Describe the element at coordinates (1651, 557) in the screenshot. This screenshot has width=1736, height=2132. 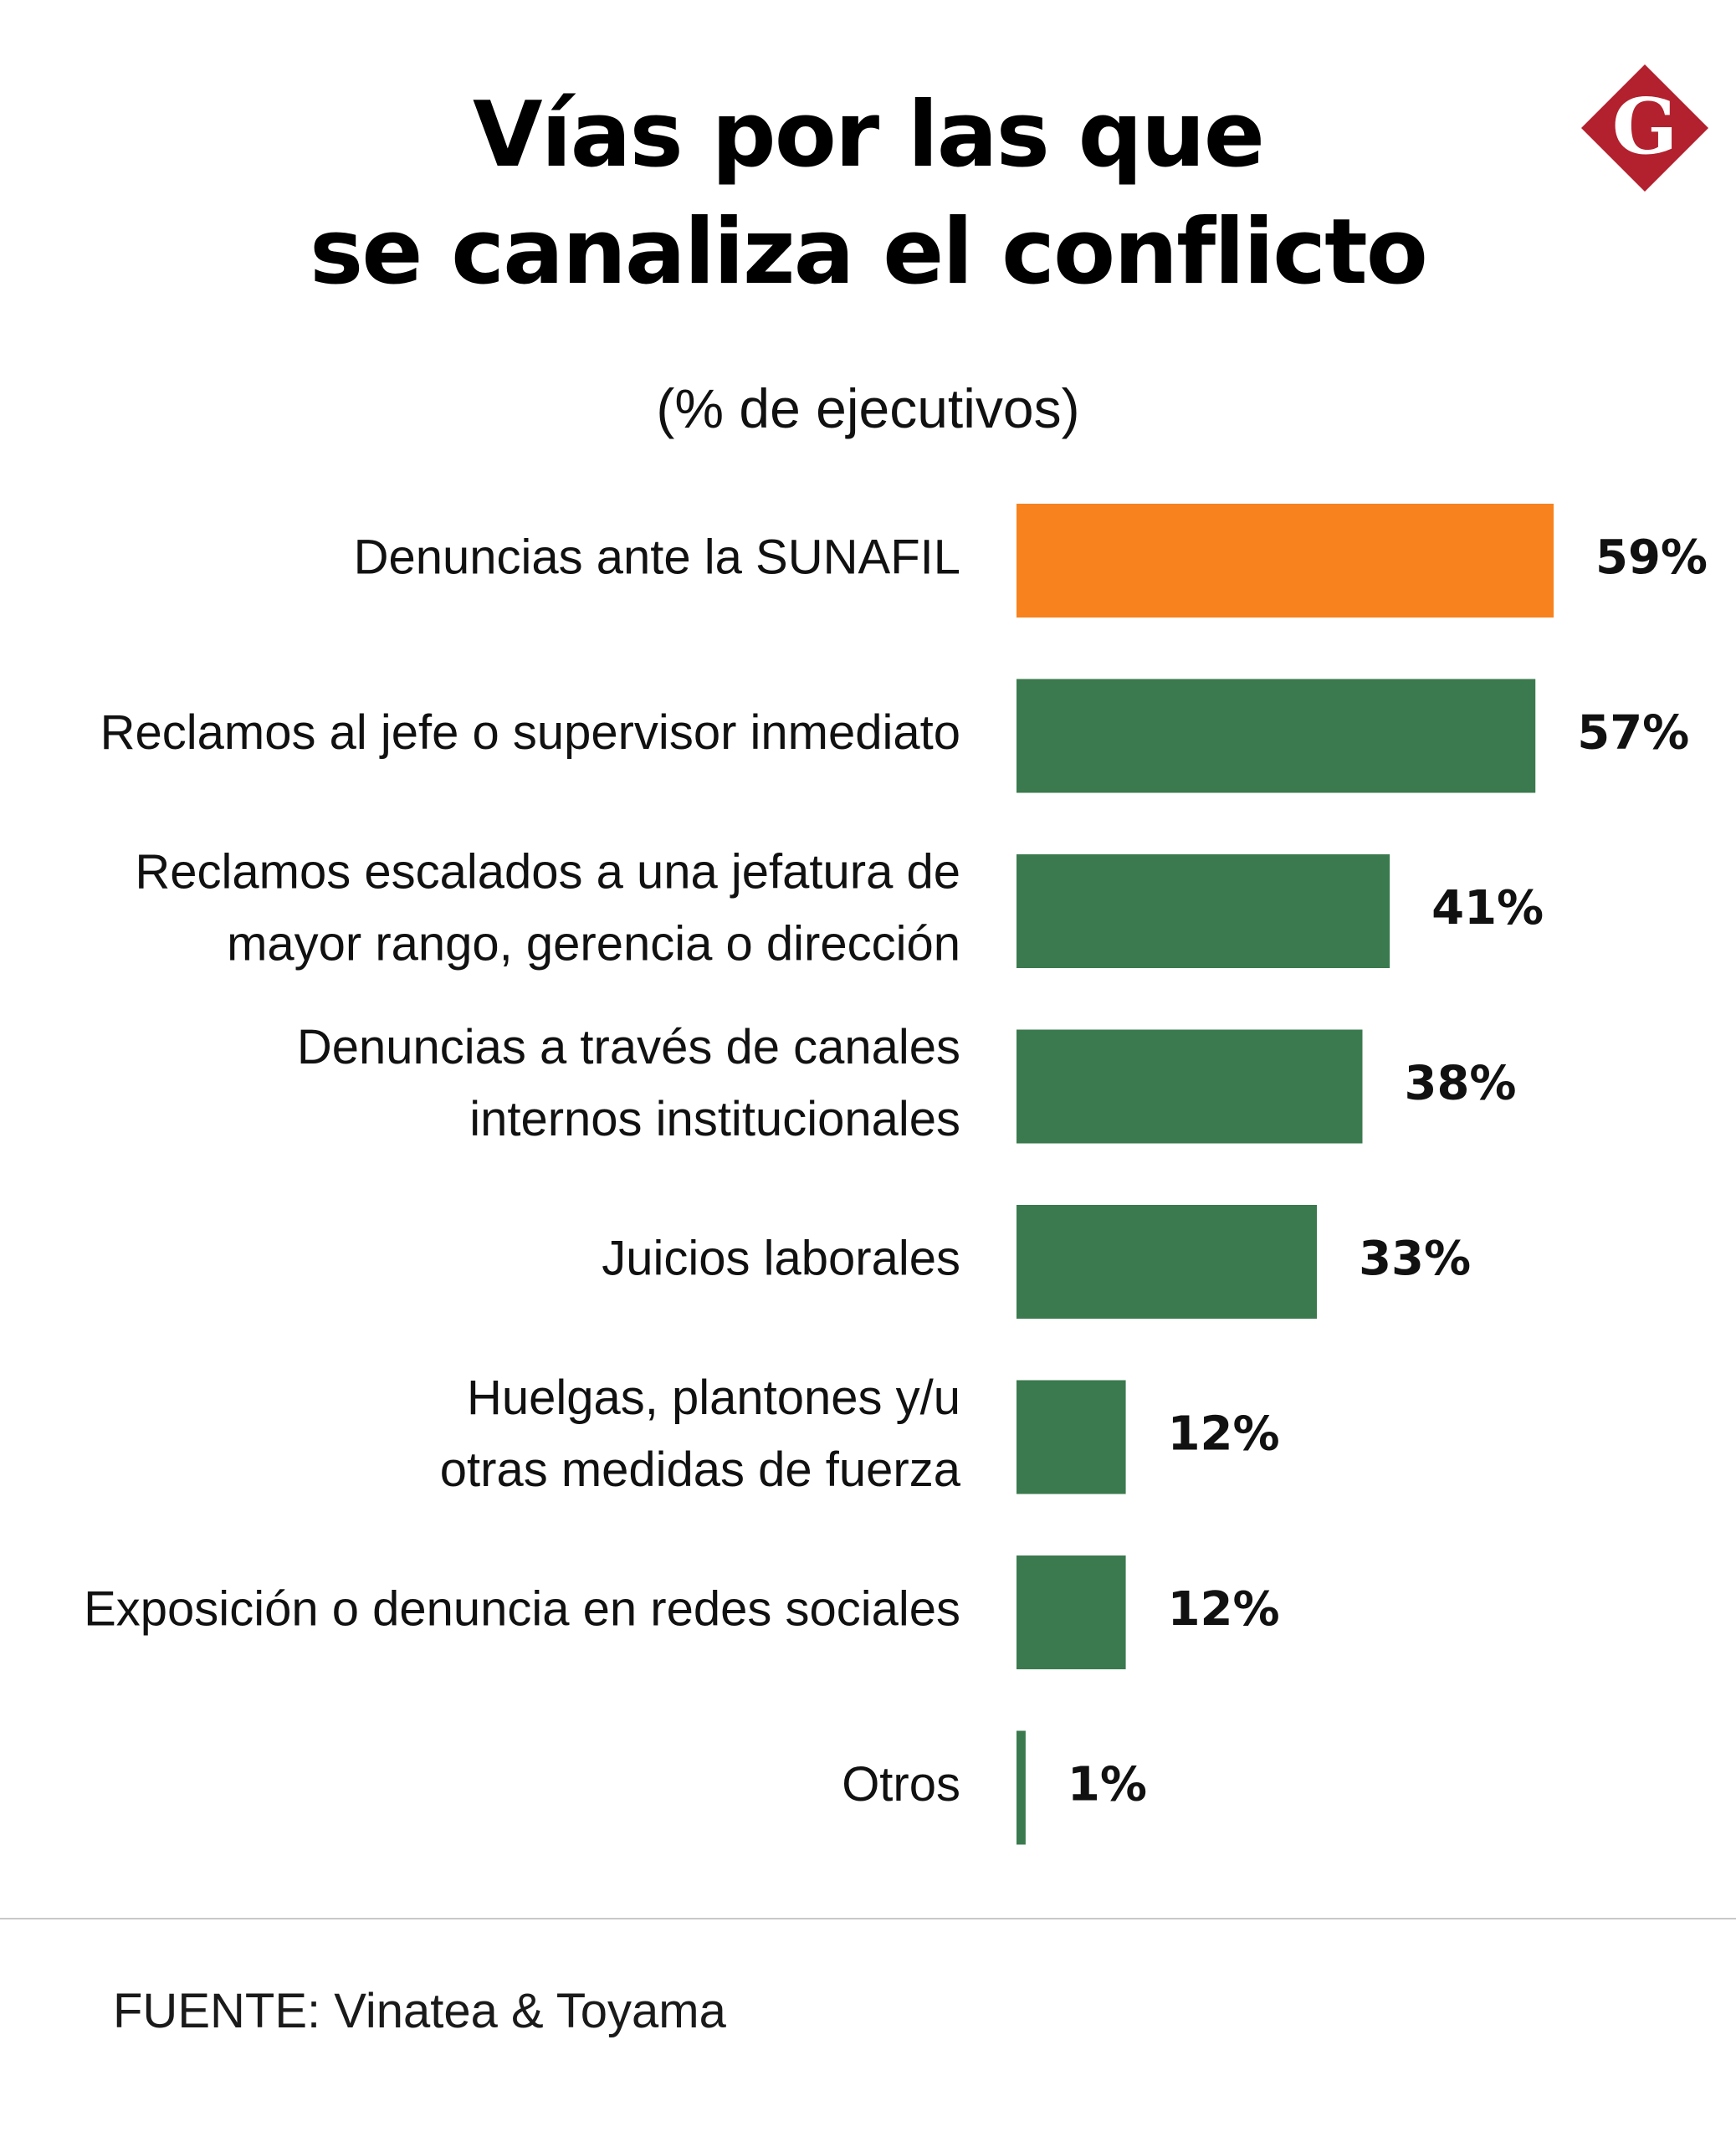
I see `value-label-1: 59%` at that location.